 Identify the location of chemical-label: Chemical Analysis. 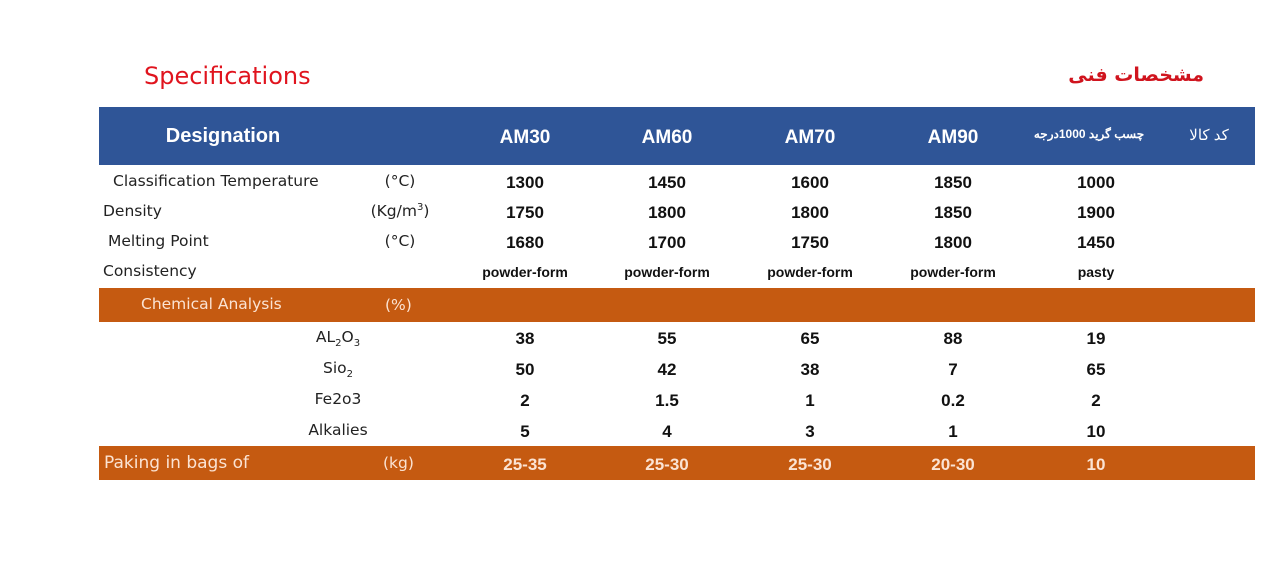
(211, 304).